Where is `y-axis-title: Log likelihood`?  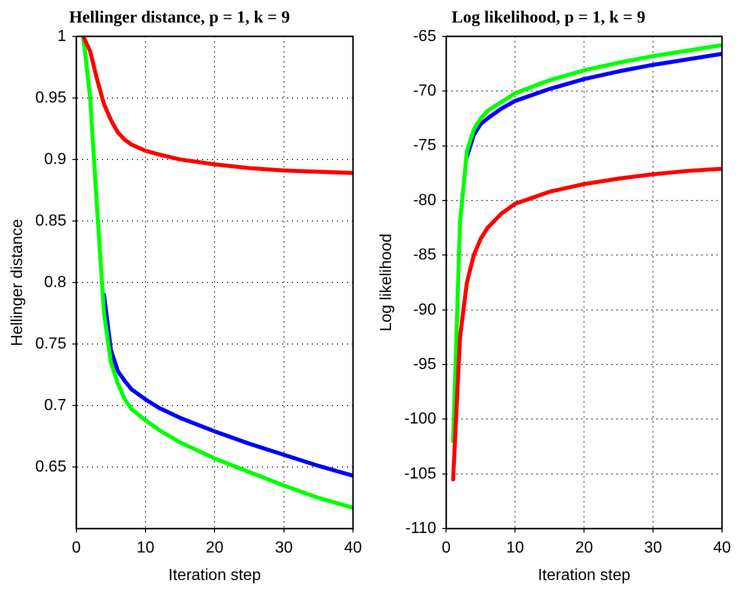 y-axis-title: Log likelihood is located at coordinates (387, 283).